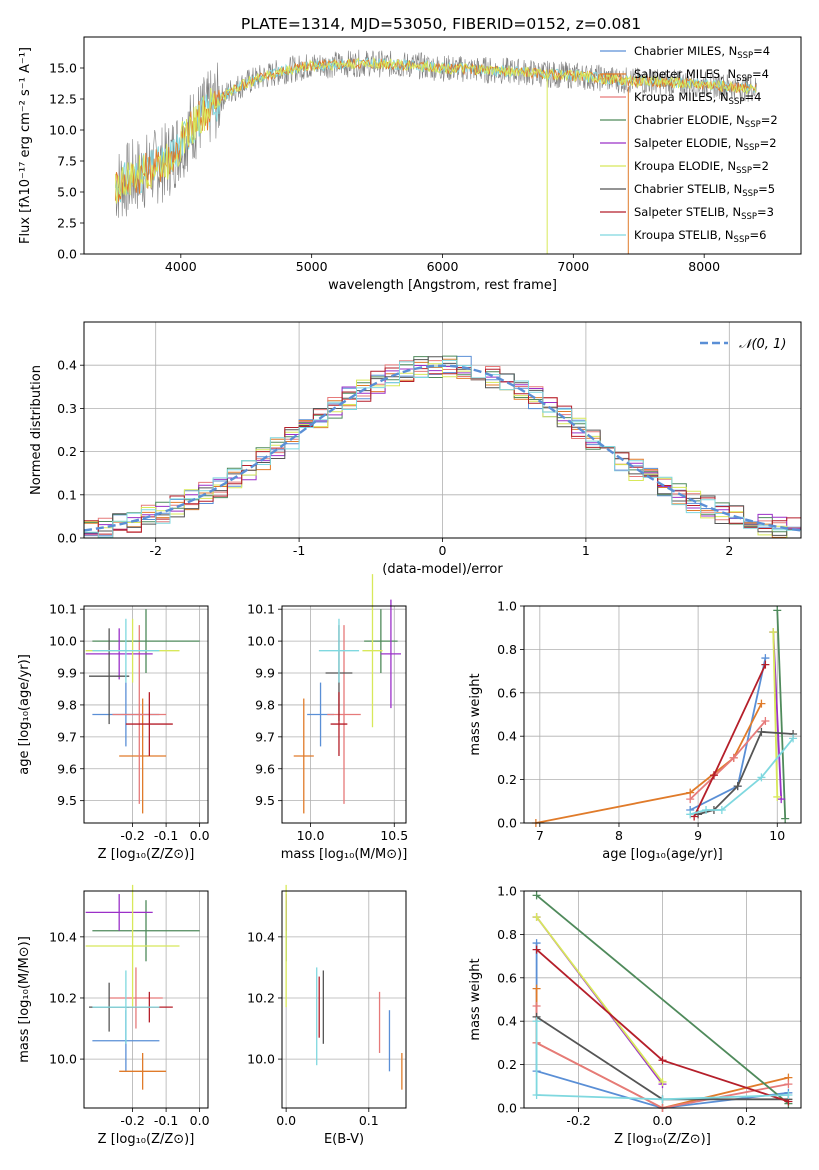 The height and width of the screenshot is (1170, 819). What do you see at coordinates (166, 835) in the screenshot?
I see `x-tick-label: -0.1` at bounding box center [166, 835].